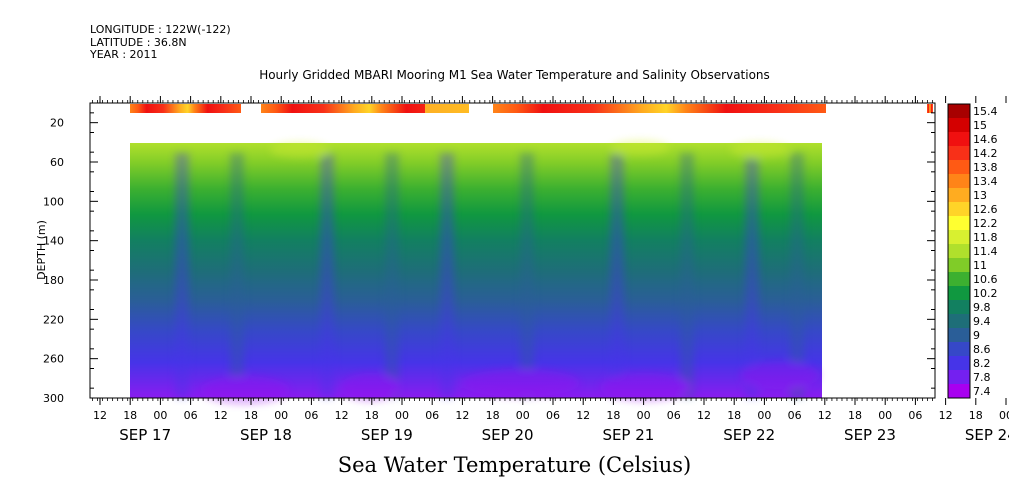 This screenshot has width=1009, height=504. What do you see at coordinates (53, 398) in the screenshot?
I see `y-tick-label: 300` at bounding box center [53, 398].